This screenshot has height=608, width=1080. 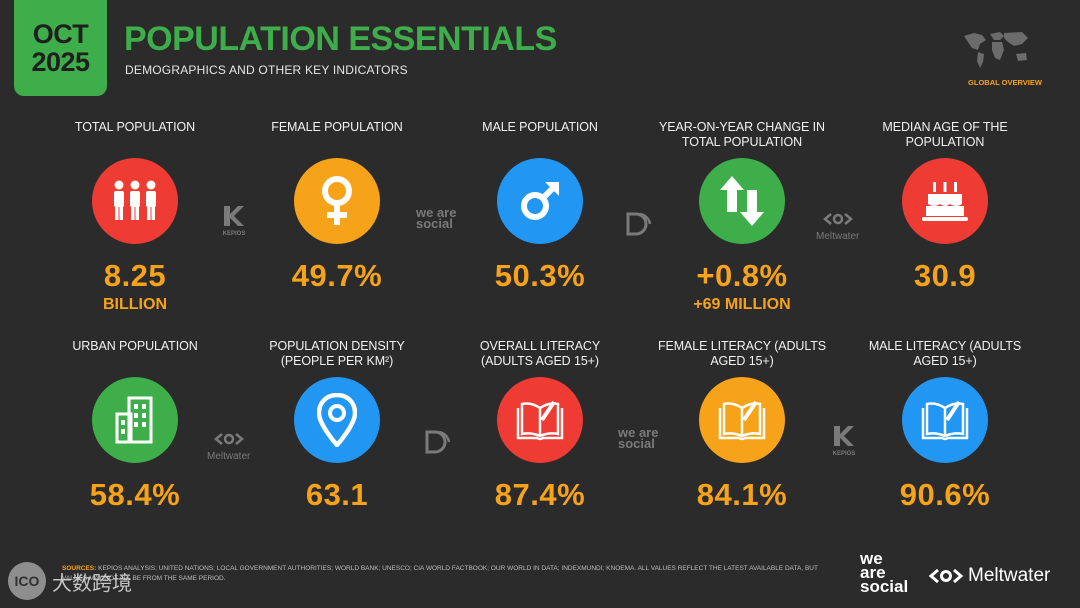 I want to click on badge-year: 2025, so click(x=60, y=62).